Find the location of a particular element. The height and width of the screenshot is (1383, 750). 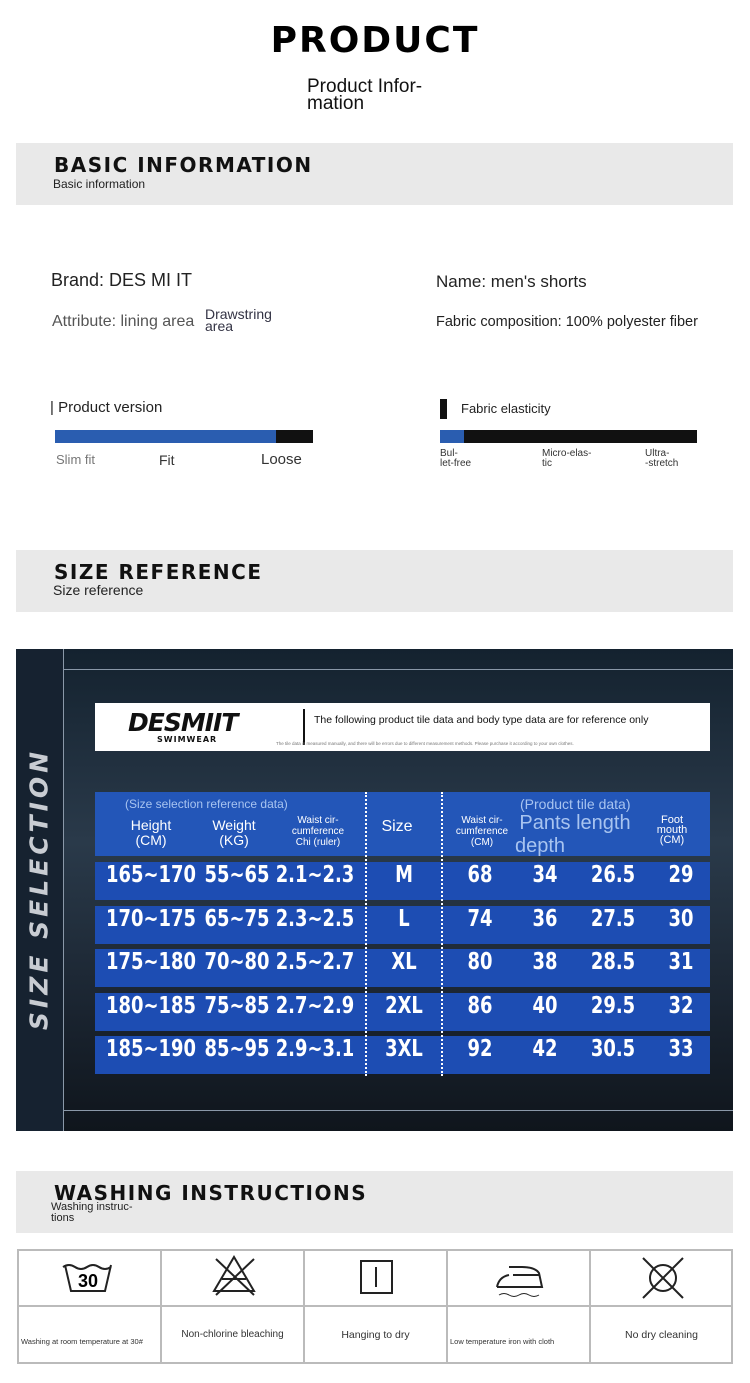

elasticity-bar is located at coordinates (568, 436).